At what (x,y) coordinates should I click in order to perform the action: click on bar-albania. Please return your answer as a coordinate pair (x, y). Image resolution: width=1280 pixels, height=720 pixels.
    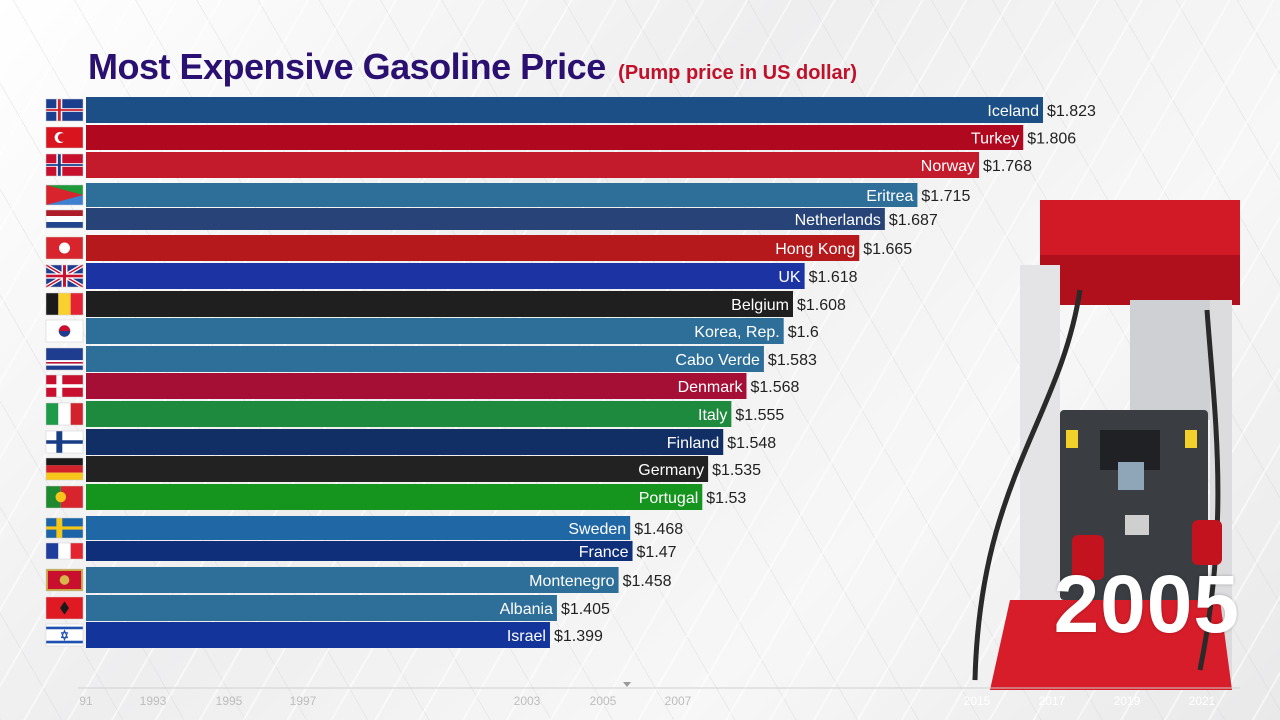
    Looking at the image, I should click on (321, 608).